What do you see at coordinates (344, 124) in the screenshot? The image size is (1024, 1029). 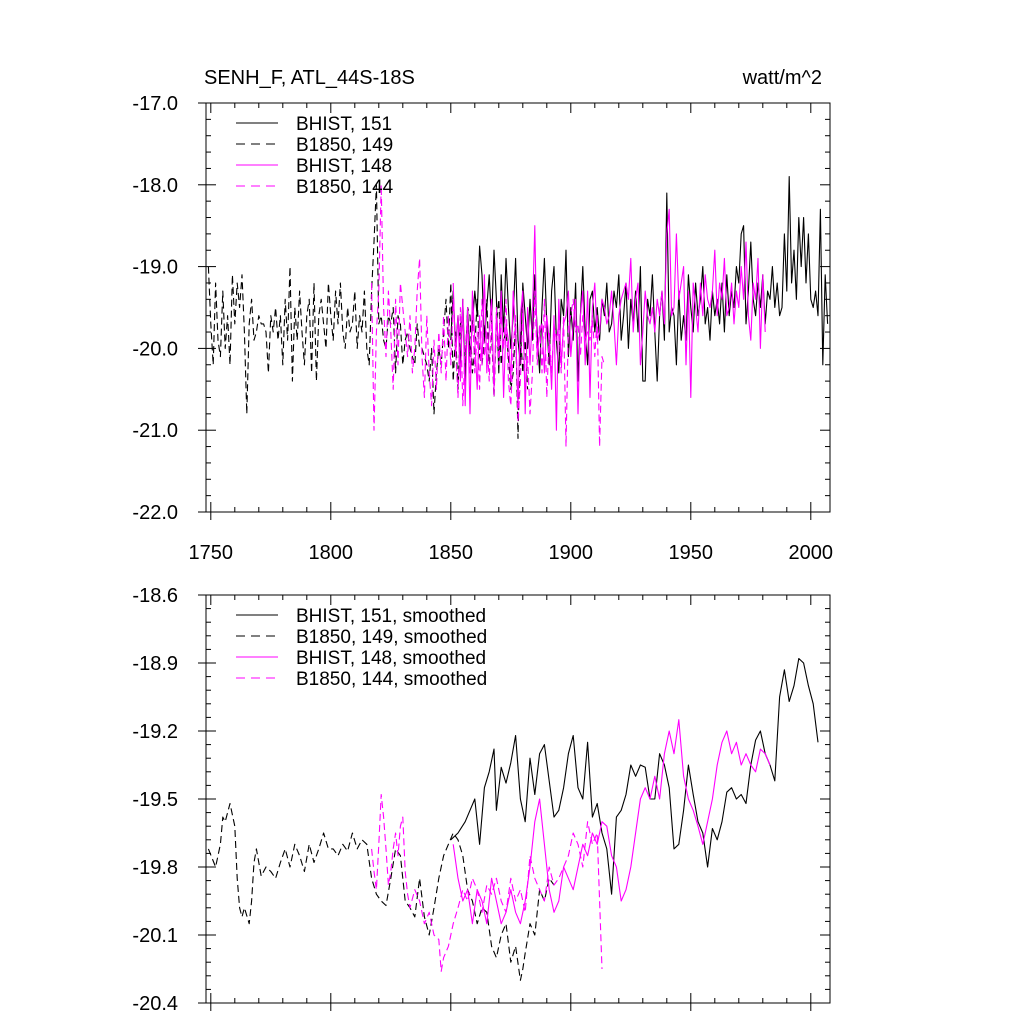 I see `panel1-legend-label-1: BHIST, 151` at bounding box center [344, 124].